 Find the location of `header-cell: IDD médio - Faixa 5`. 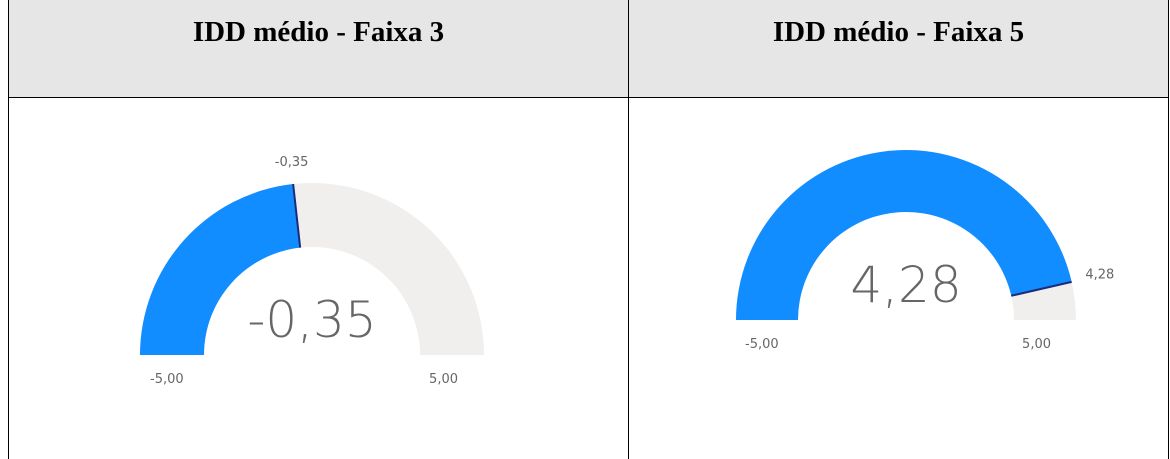

header-cell: IDD médio - Faixa 5 is located at coordinates (898, 48).